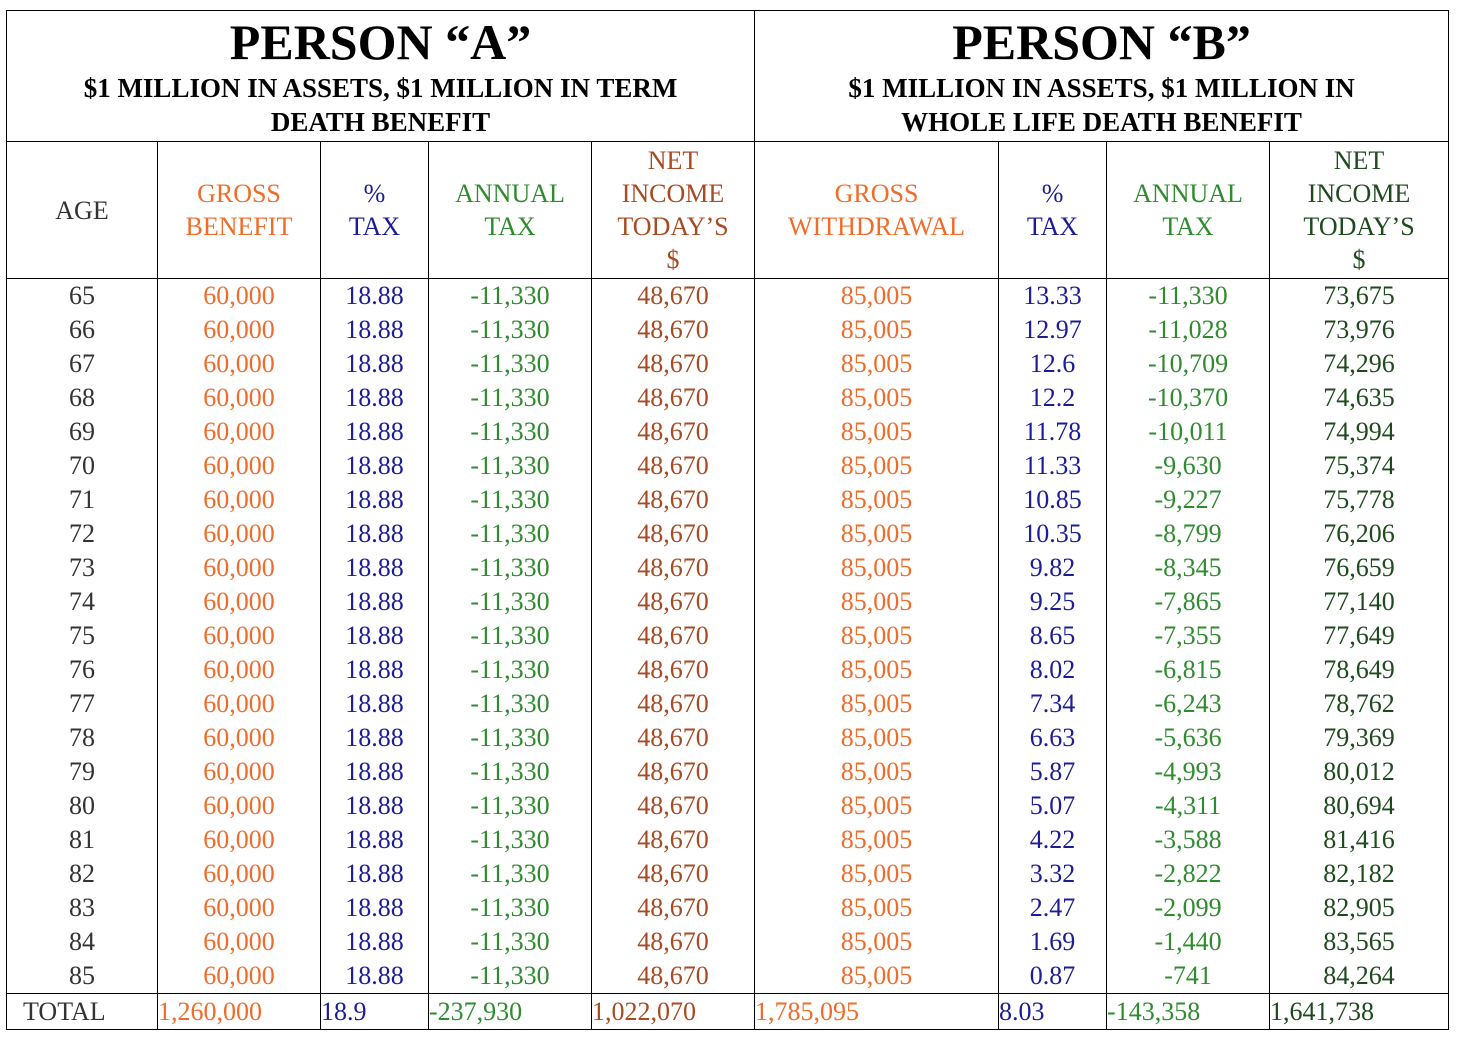  Describe the element at coordinates (1188, 500) in the screenshot. I see `cell: -9,227` at that location.